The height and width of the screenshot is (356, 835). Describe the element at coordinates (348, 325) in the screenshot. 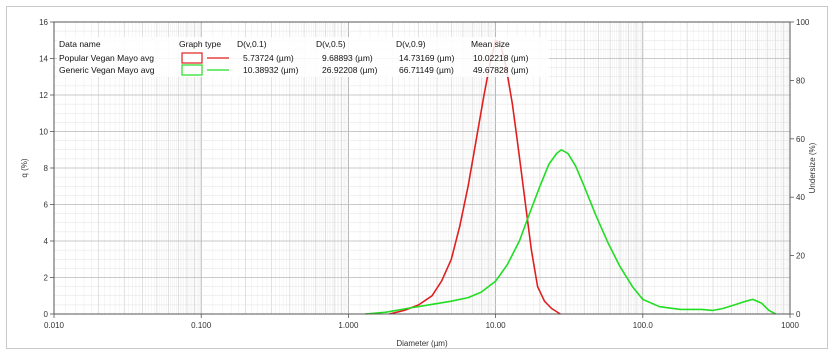

I see `x-tick-label: 1.000` at that location.